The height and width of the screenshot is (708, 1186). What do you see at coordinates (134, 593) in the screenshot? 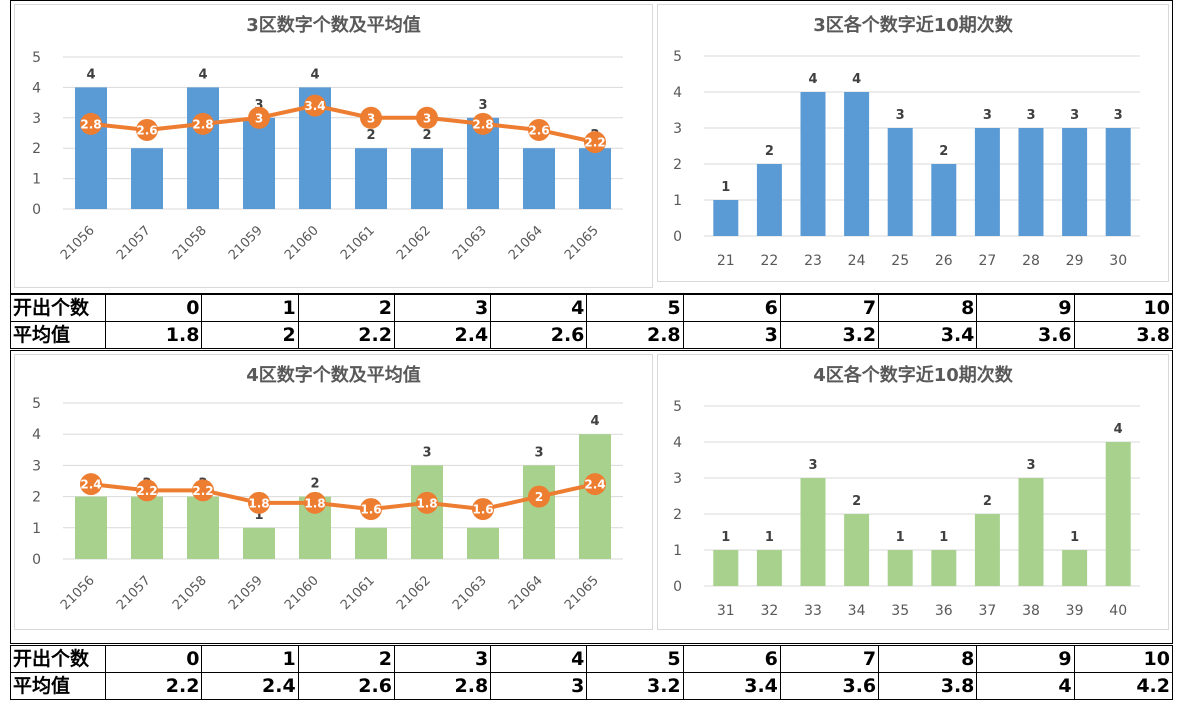
I see `x-tick-label: 21057` at bounding box center [134, 593].